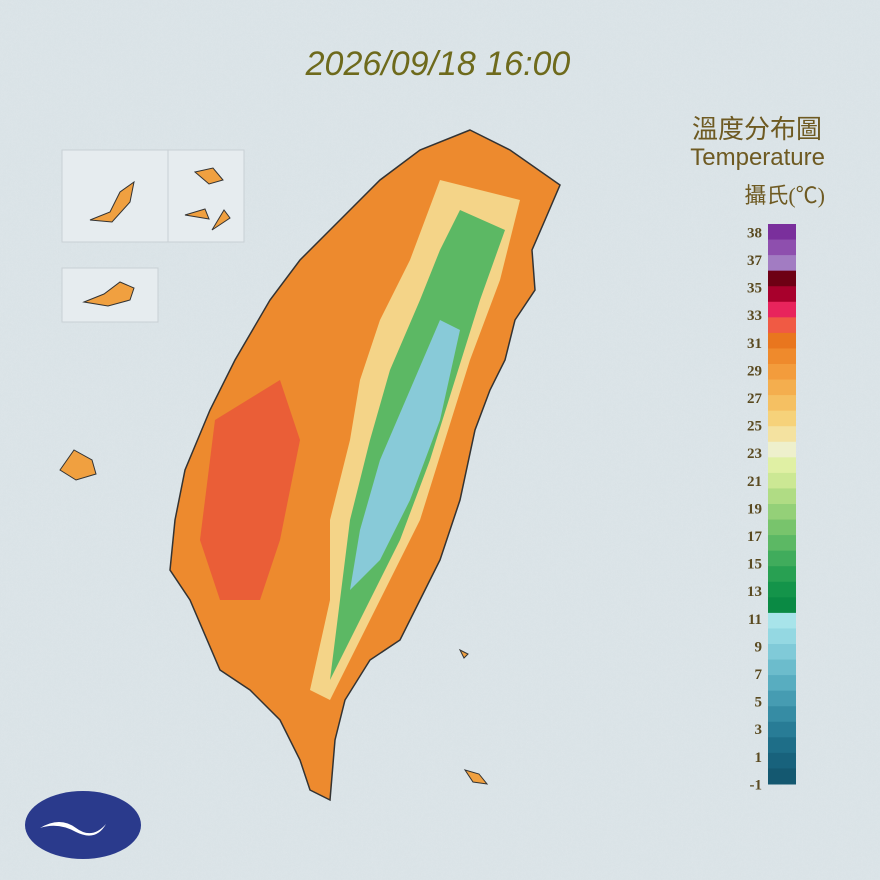 This screenshot has height=880, width=880. I want to click on legend-tick-label: -1, so click(756, 785).